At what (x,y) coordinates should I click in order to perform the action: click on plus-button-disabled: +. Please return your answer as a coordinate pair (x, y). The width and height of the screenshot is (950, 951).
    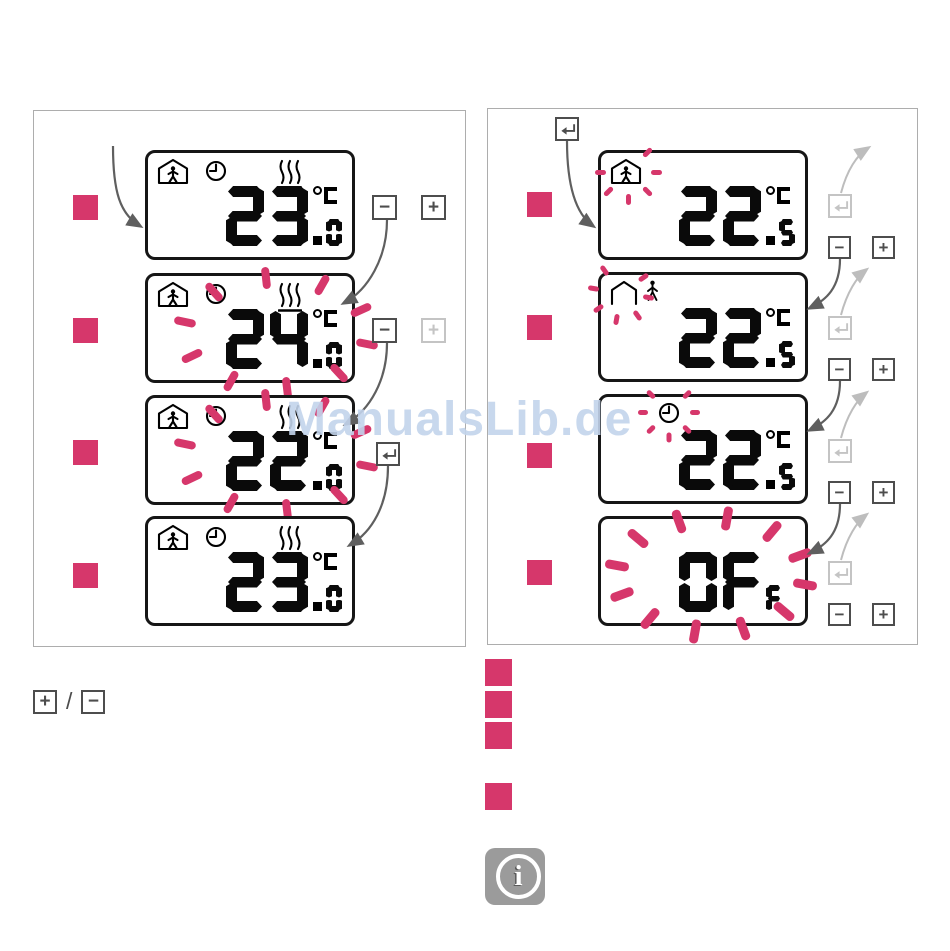
    Looking at the image, I should click on (433, 330).